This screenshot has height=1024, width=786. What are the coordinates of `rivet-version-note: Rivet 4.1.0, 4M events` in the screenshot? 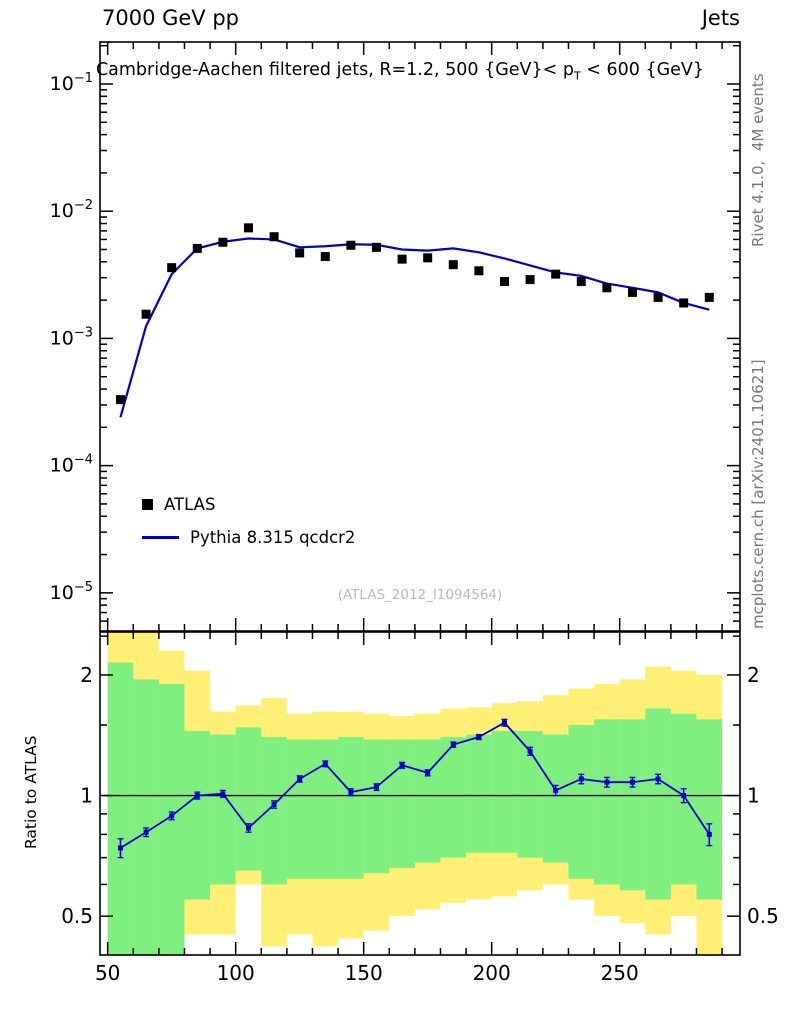 It's located at (758, 160).